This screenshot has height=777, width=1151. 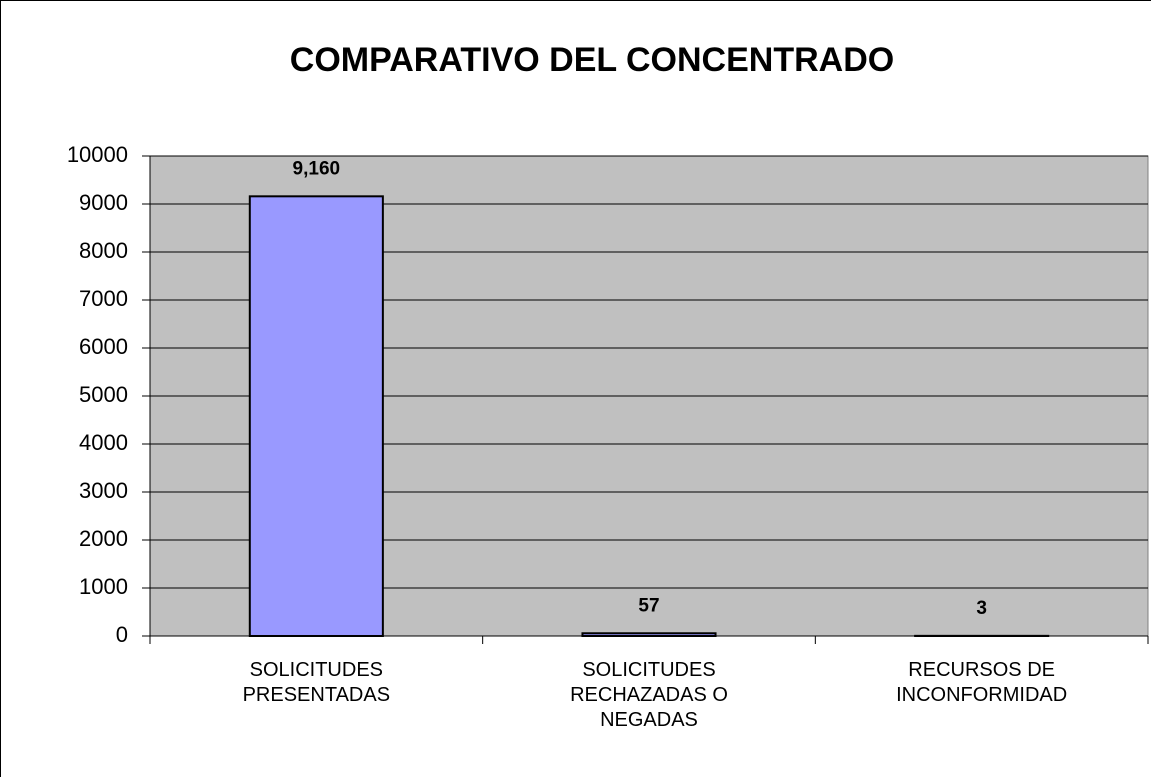 I want to click on y-tick-label: 0, so click(x=122, y=634).